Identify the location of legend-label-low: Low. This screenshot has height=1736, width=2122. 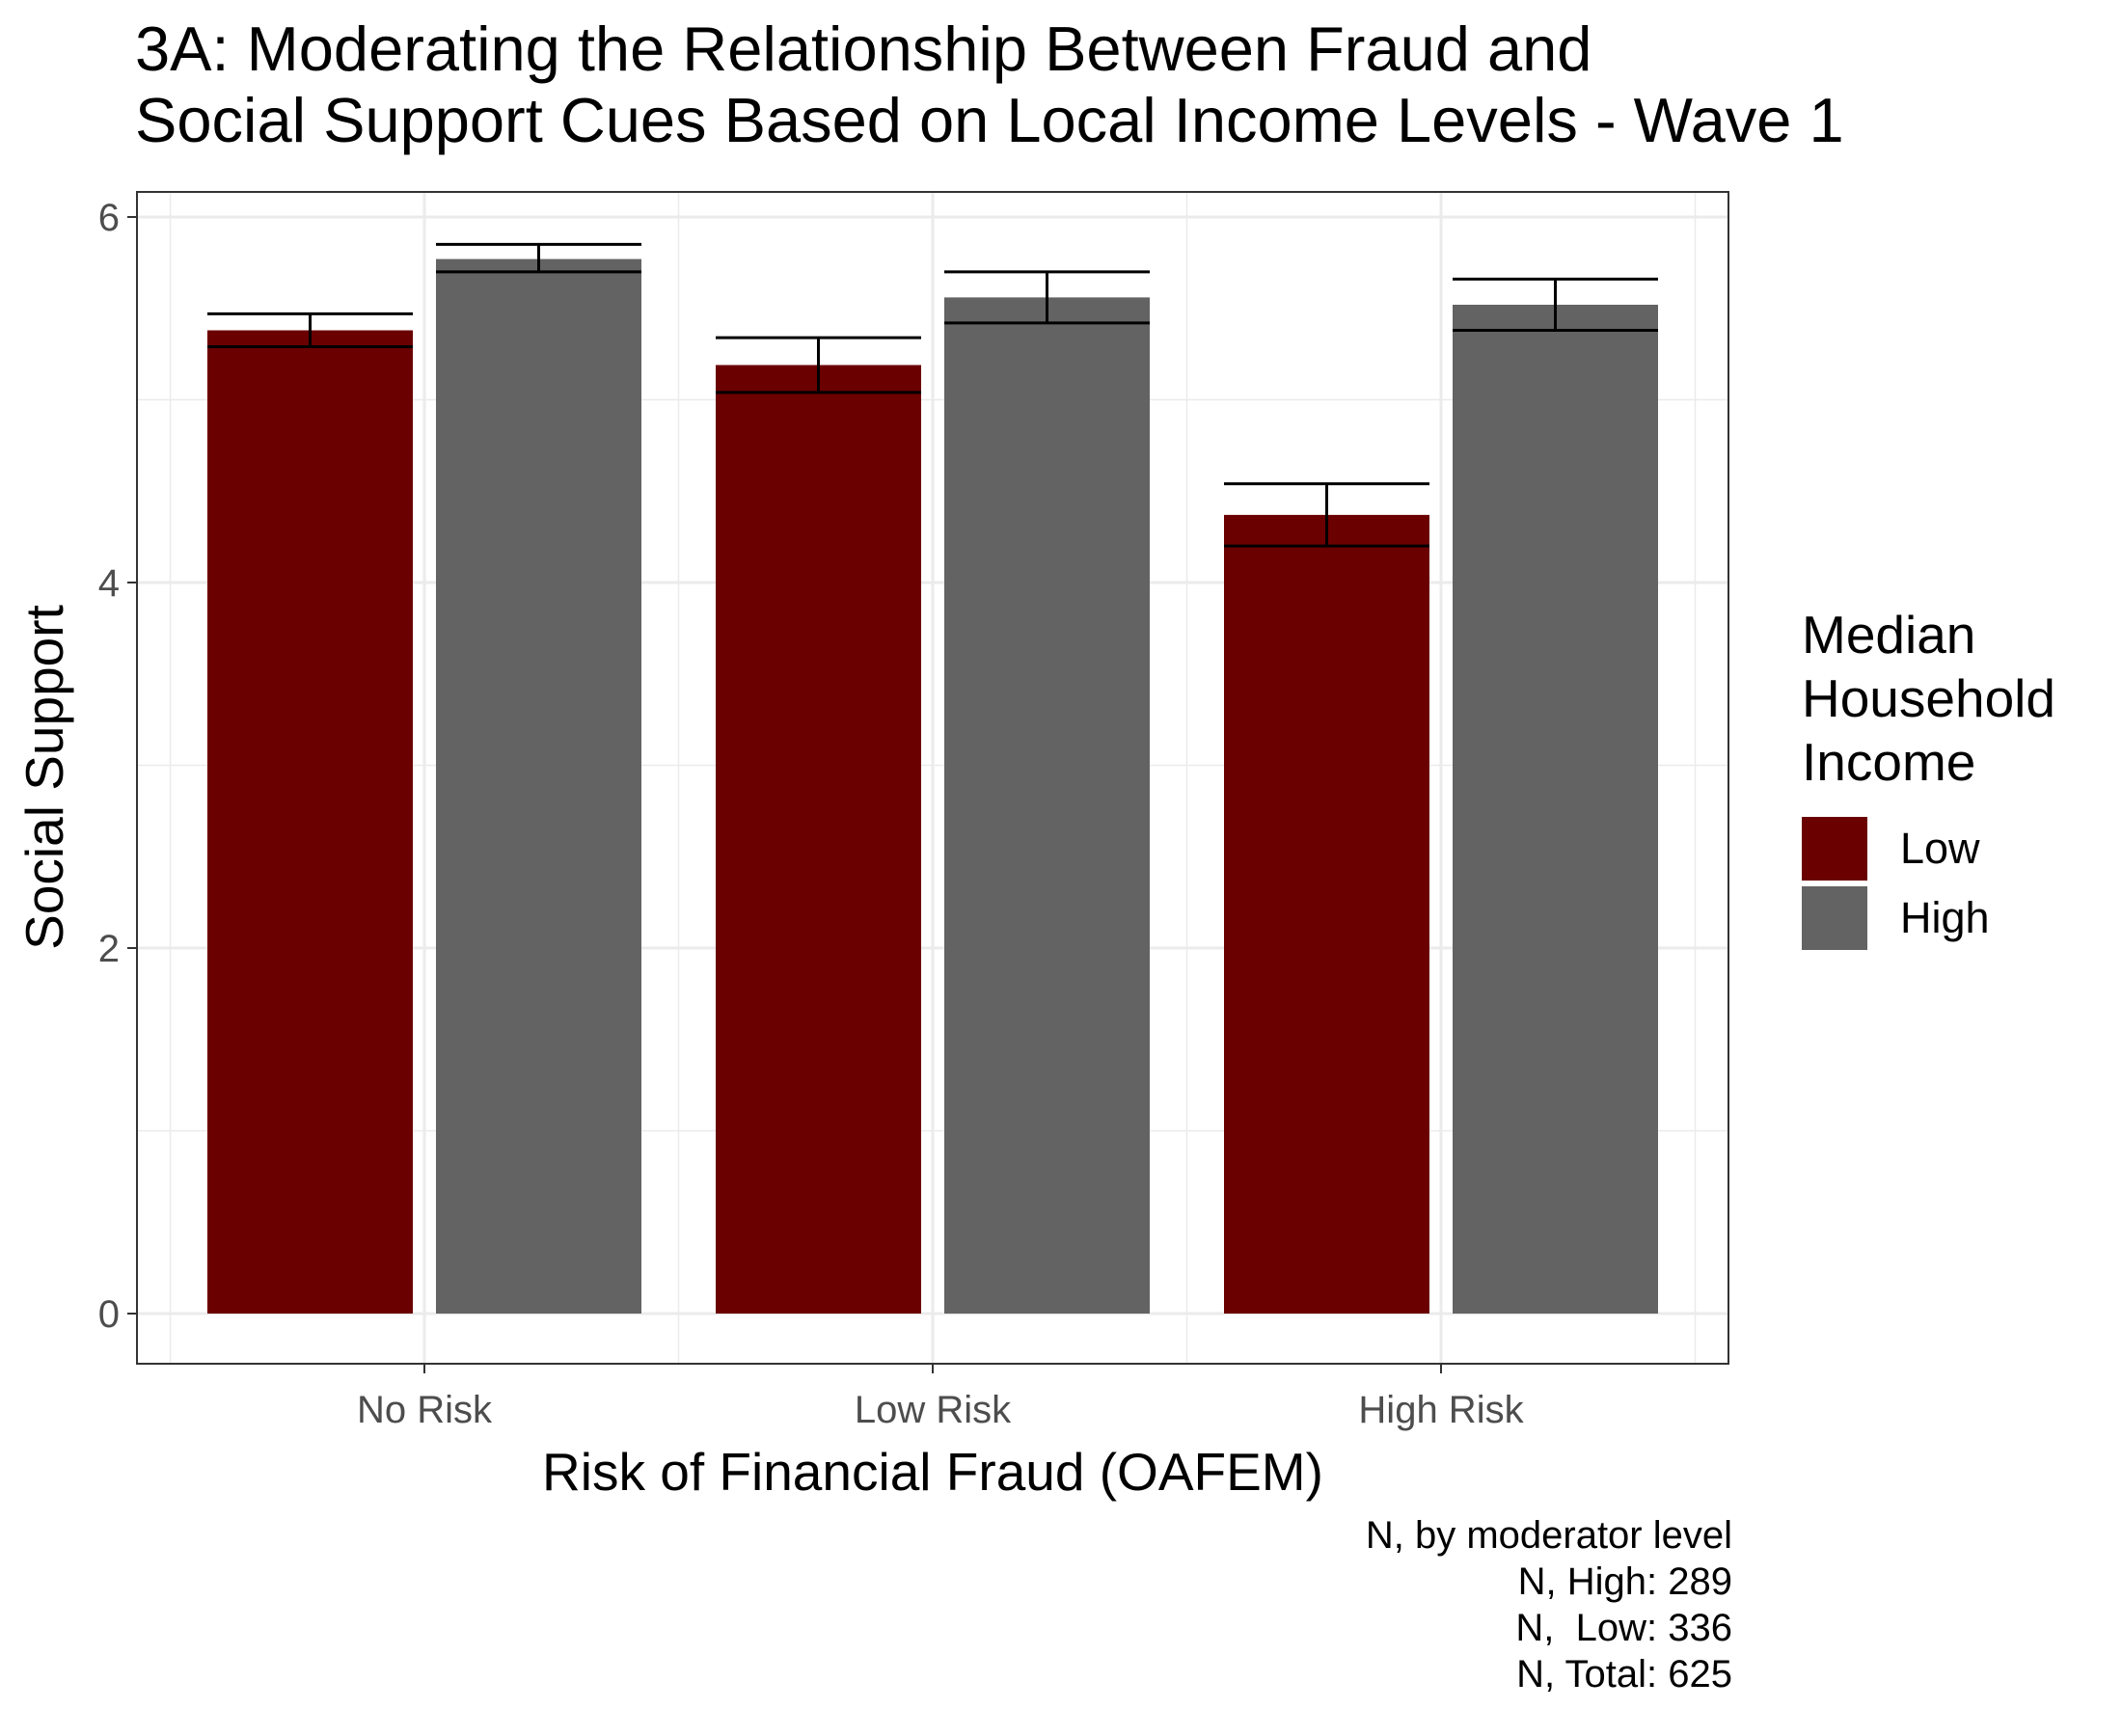
(1940, 848).